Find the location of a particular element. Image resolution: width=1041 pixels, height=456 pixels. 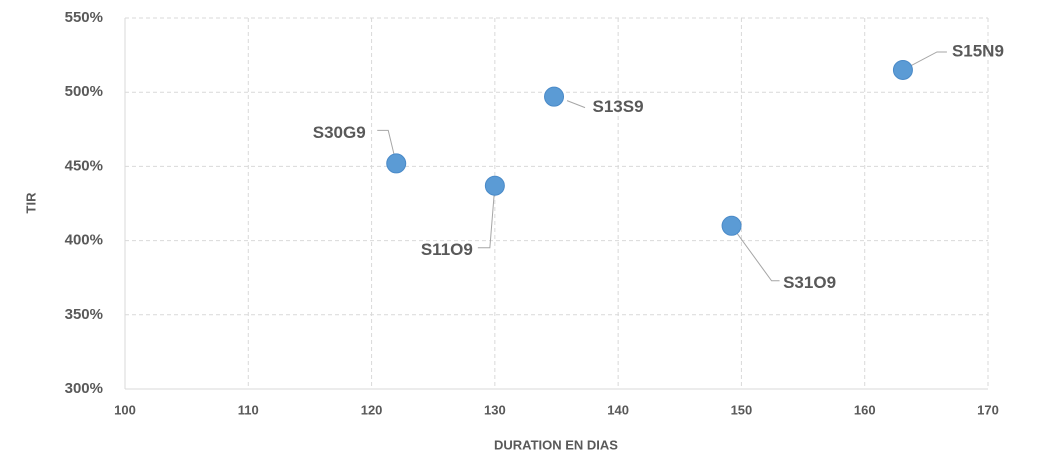

y-axis-title: TIR is located at coordinates (30, 203).